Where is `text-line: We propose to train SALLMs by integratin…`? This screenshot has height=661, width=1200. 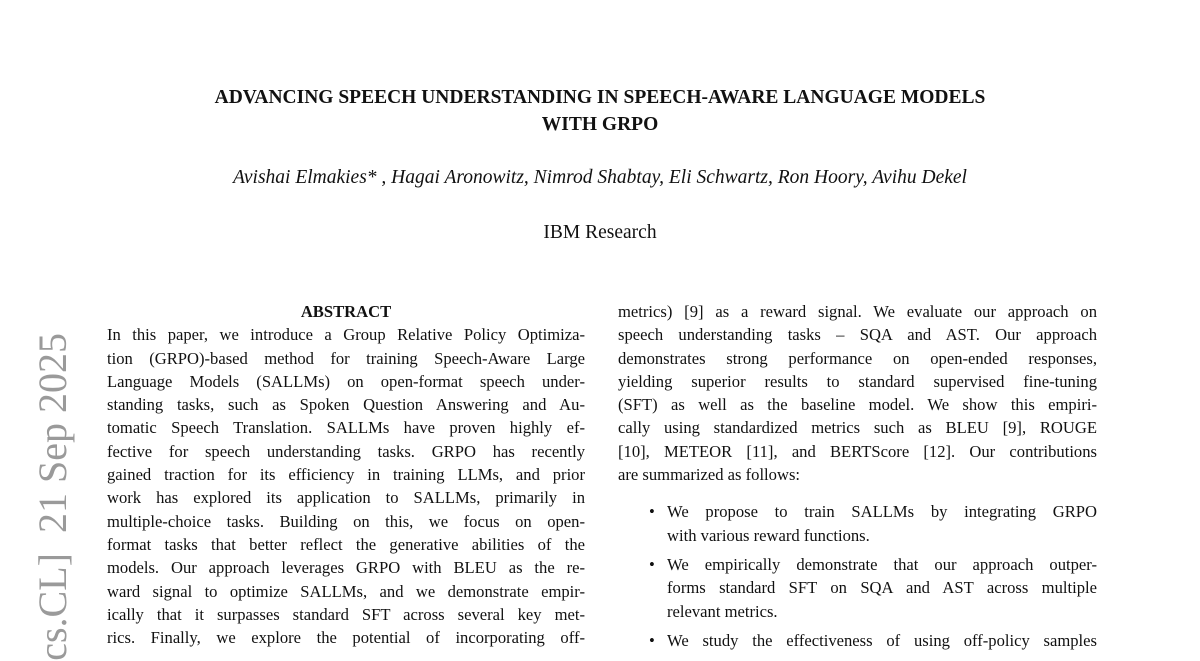 text-line: We propose to train SALLMs by integratin… is located at coordinates (882, 512).